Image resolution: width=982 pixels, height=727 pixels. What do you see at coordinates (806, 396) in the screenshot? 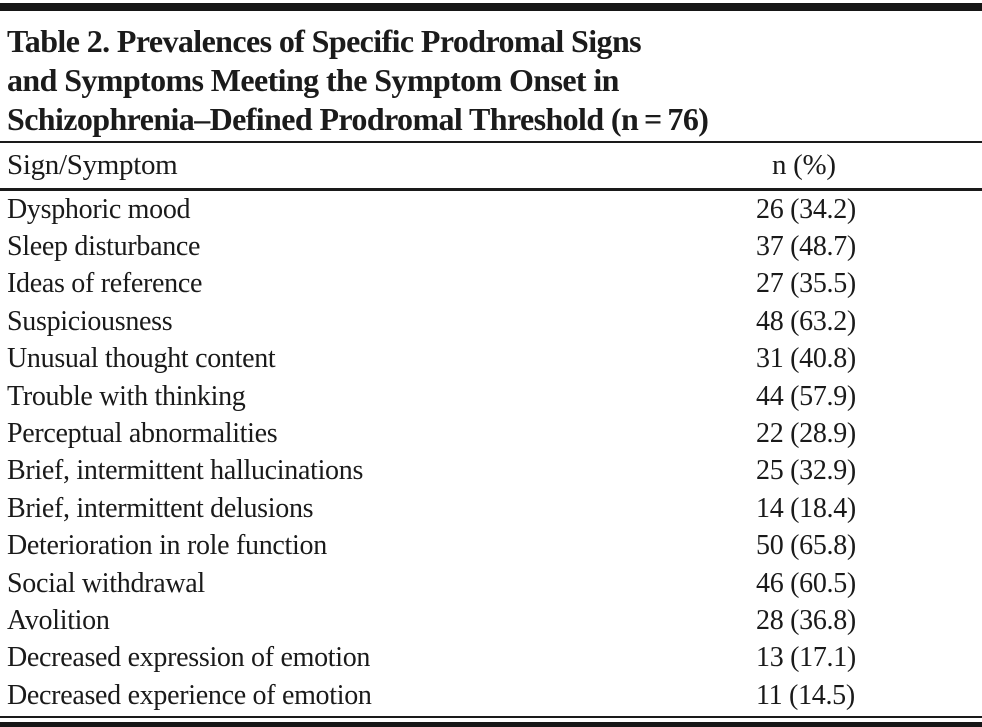
I see `row-value: 44 (57.9)` at bounding box center [806, 396].